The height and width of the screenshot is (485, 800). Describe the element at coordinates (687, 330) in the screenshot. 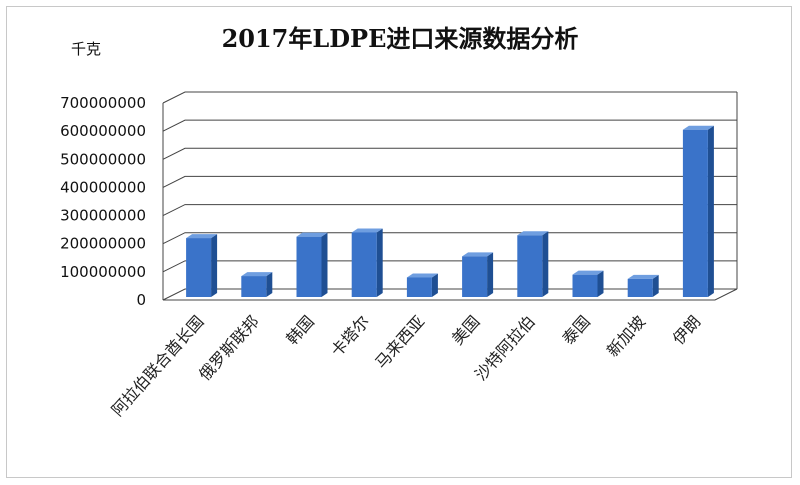

I see `x-category-label: 伊朗` at that location.